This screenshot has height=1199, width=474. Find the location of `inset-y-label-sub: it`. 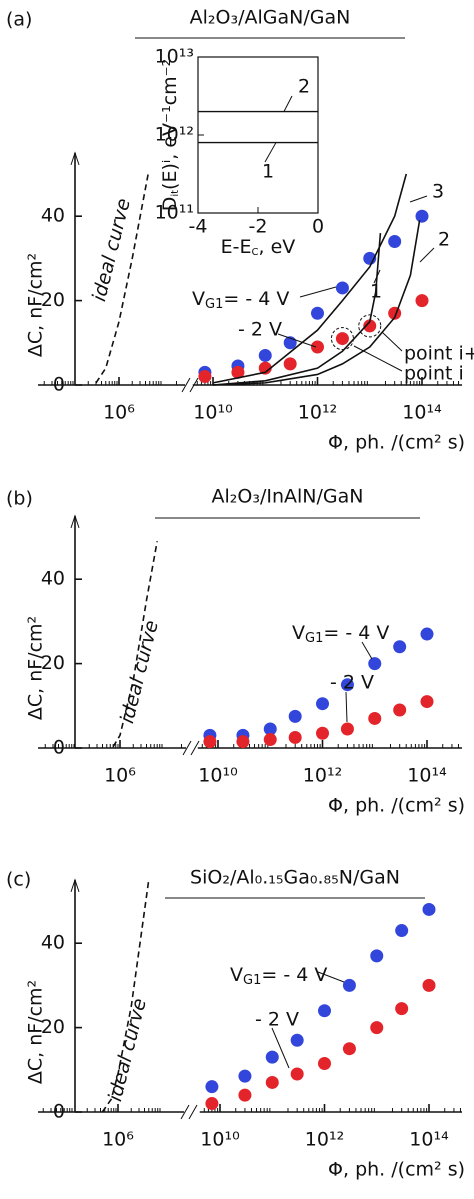

inset-y-label-sub: it is located at coordinates (175, 193).